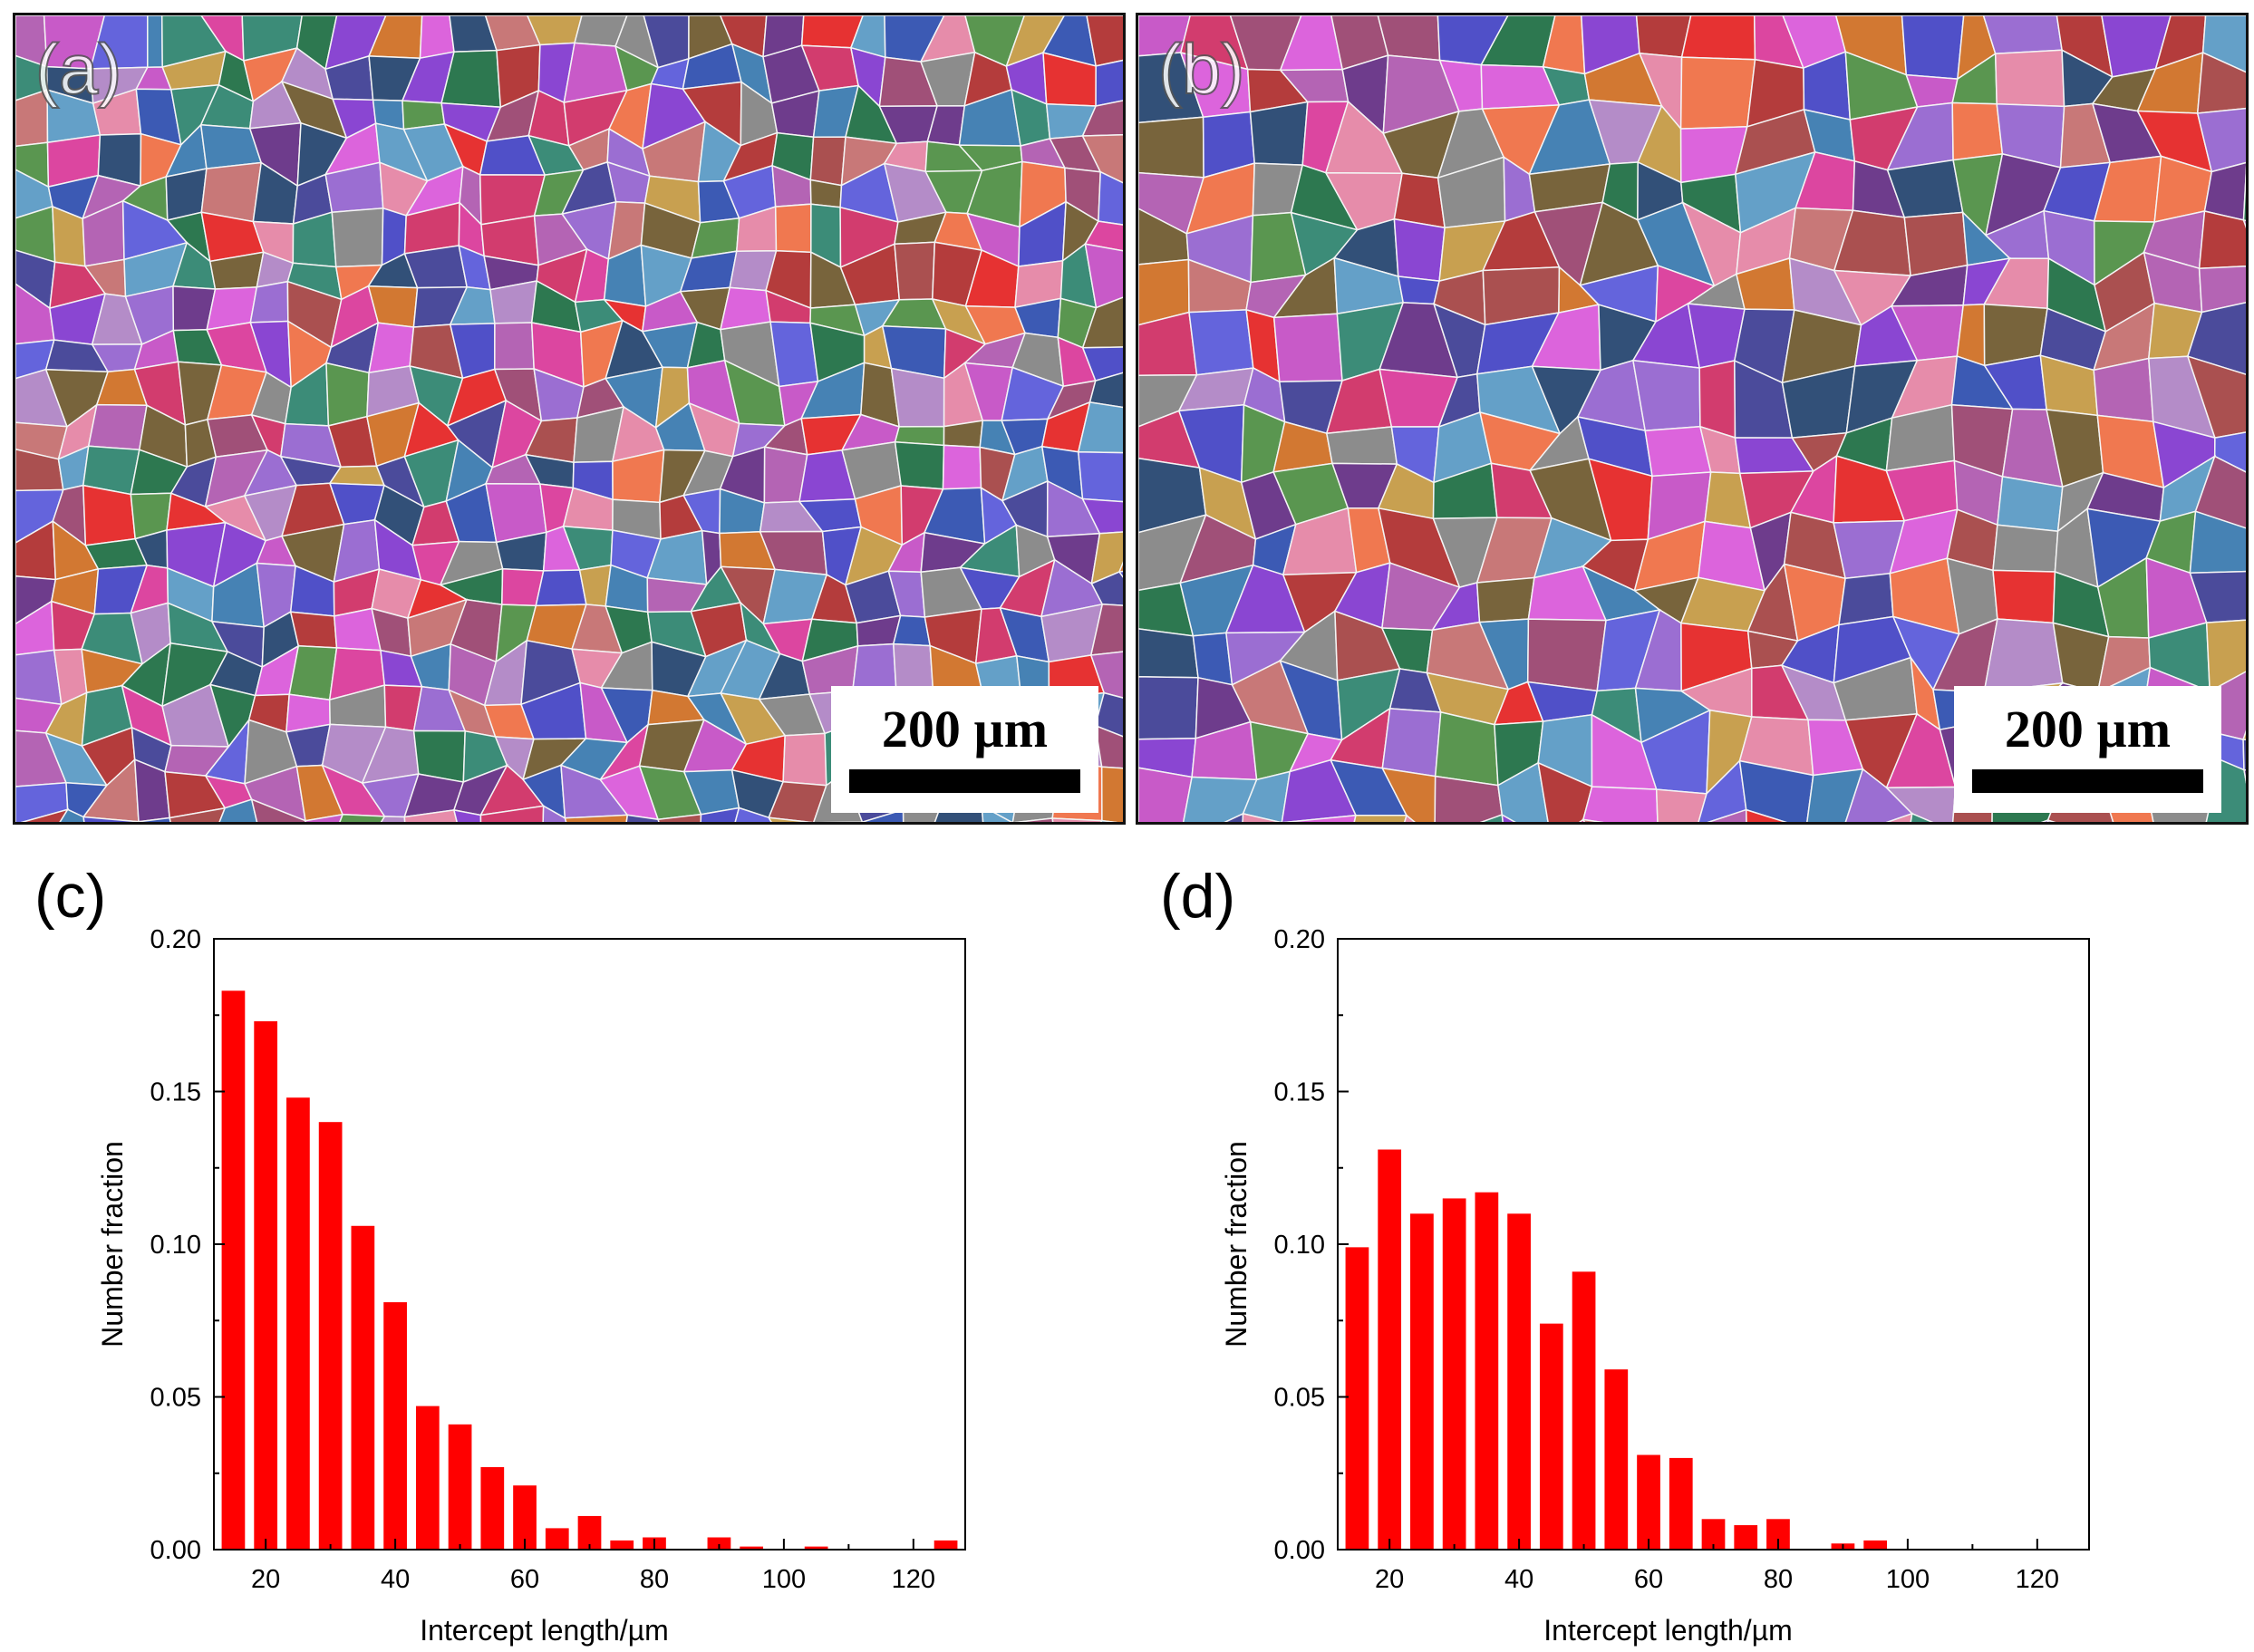 The image size is (2254, 1652). Describe the element at coordinates (175, 1092) in the screenshot. I see `y-tick-label: 0.15` at that location.